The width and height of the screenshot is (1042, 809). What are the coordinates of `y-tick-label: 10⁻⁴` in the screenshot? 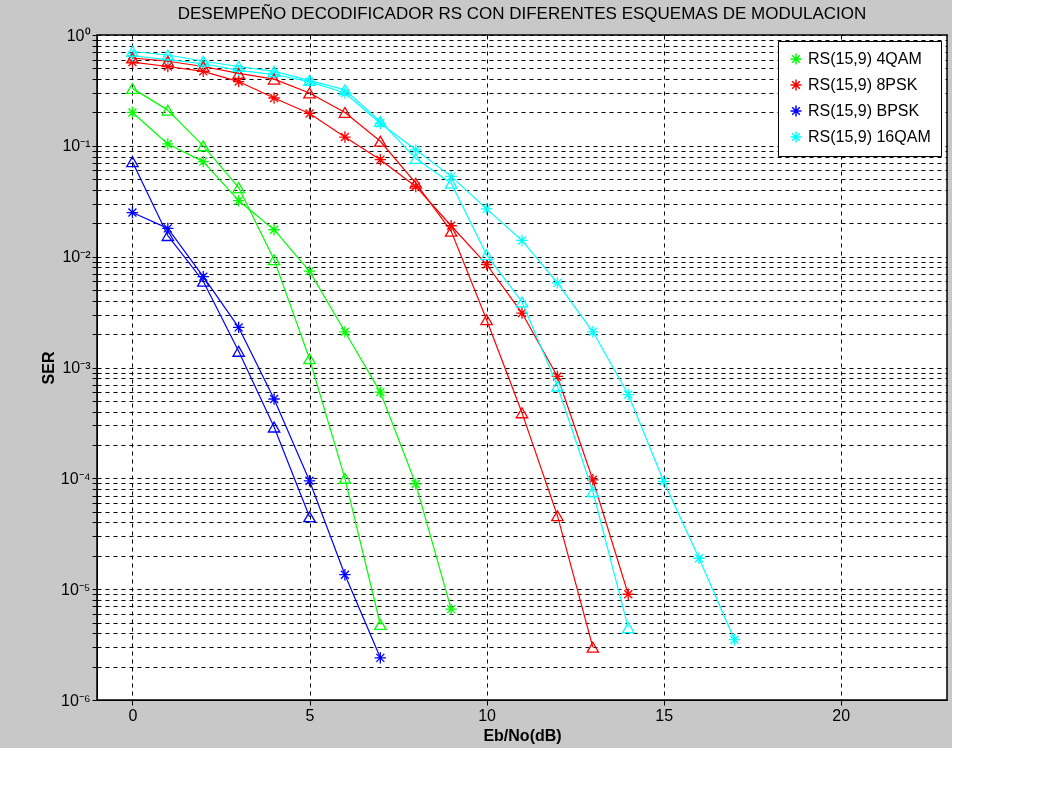 It's located at (75, 478).